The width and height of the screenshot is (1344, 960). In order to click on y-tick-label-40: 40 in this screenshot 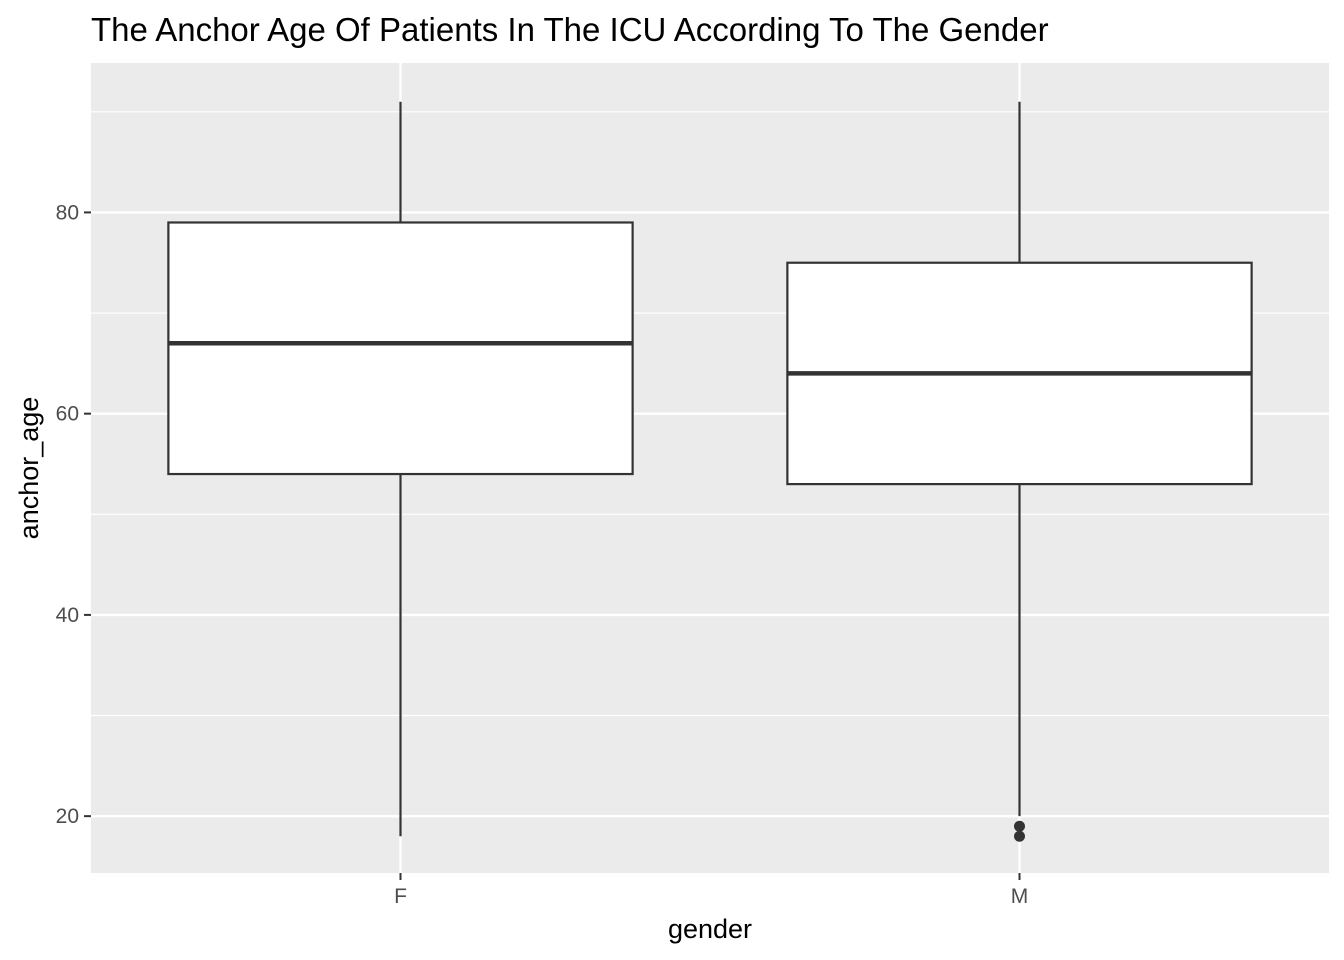, I will do `click(67, 615)`.